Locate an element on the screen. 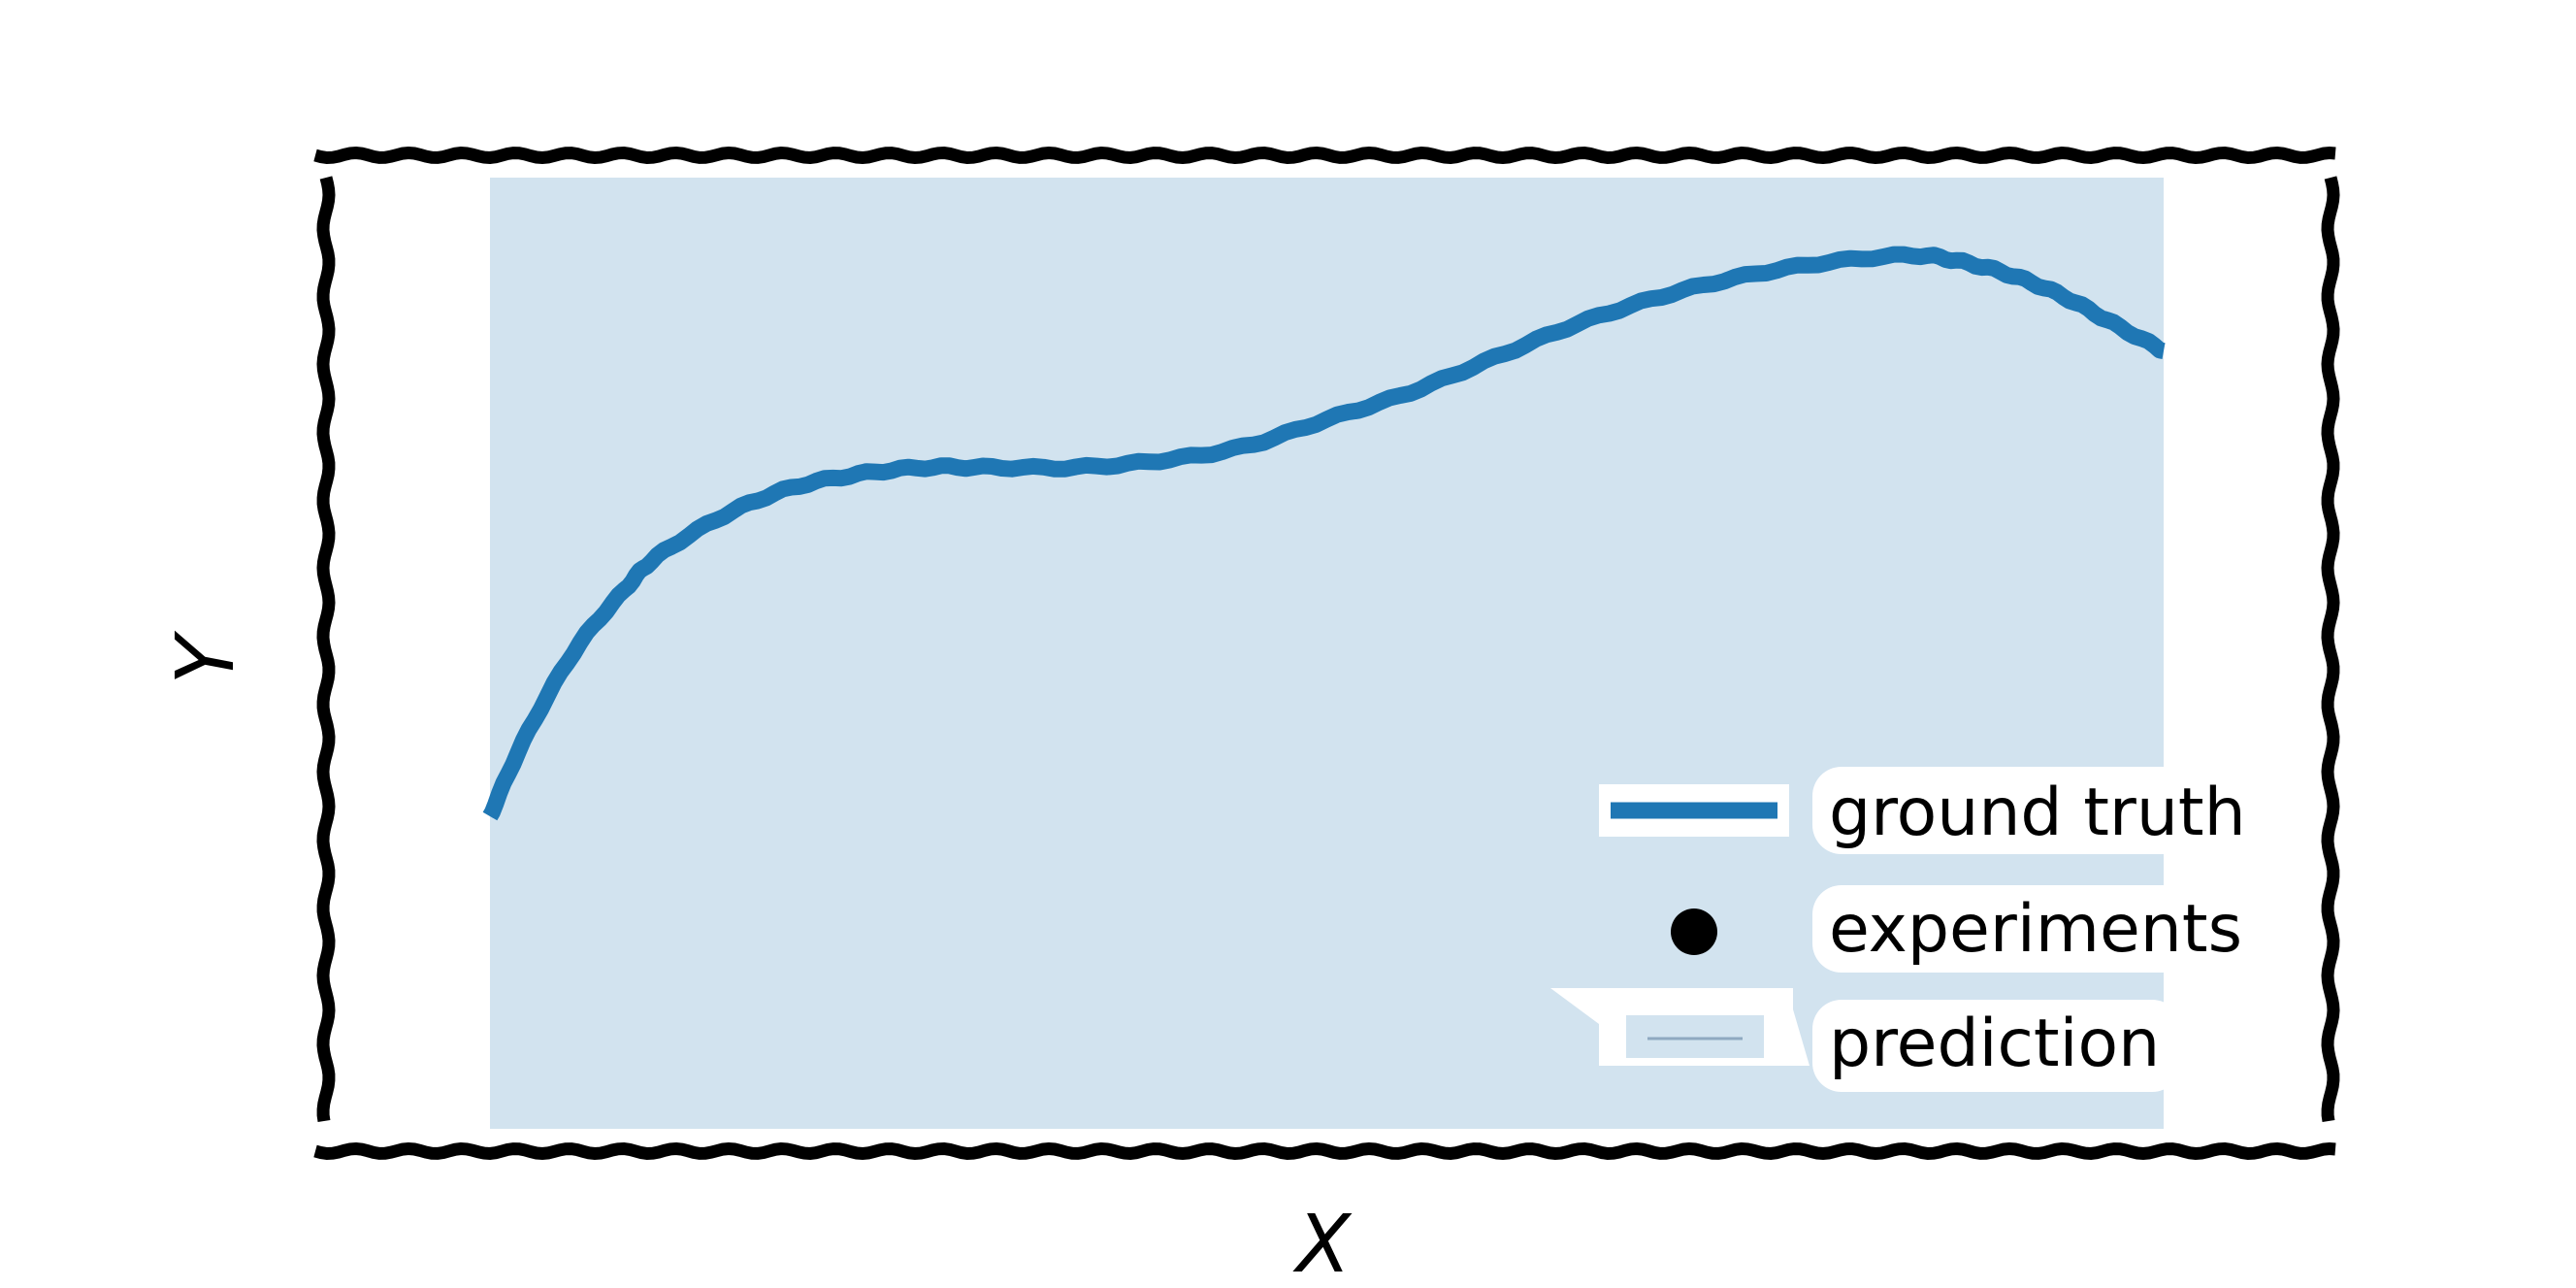 The height and width of the screenshot is (1288, 2576). legend-prediction-label: prediction is located at coordinates (1995, 1044).